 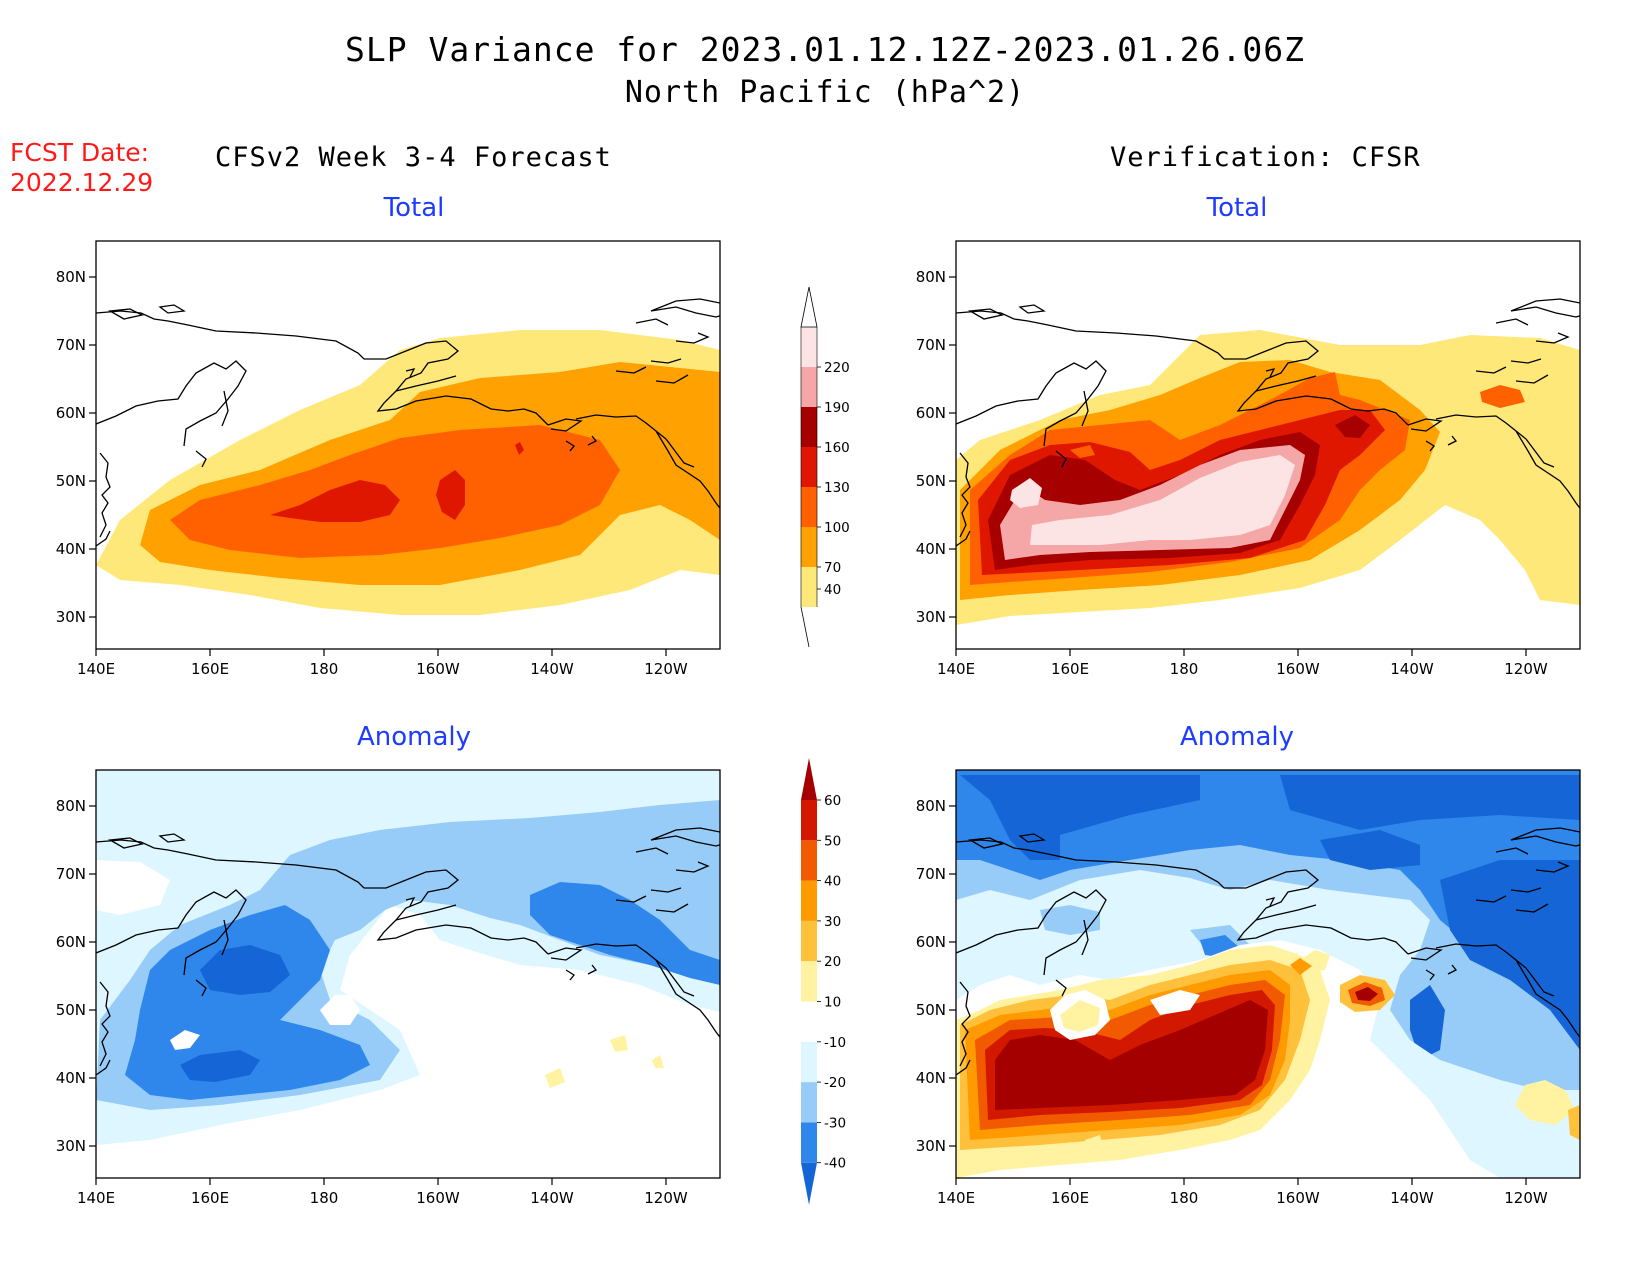 I want to click on colorbar-anomaly-label: 20, so click(x=832, y=962).